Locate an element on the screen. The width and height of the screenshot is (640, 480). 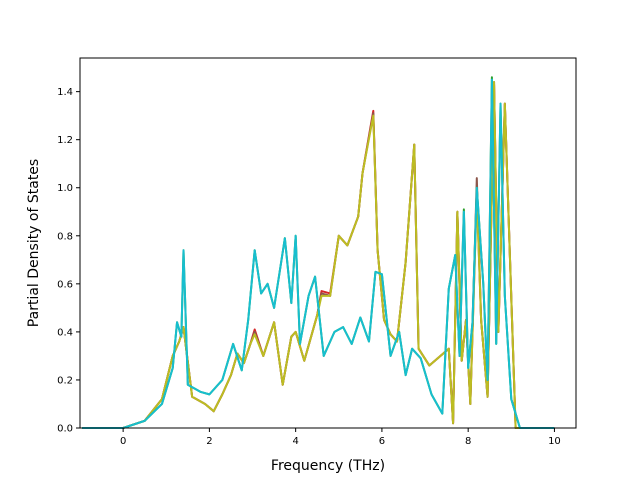
x-axis: 0 2 4 6 8 10 is located at coordinates (340, 437).